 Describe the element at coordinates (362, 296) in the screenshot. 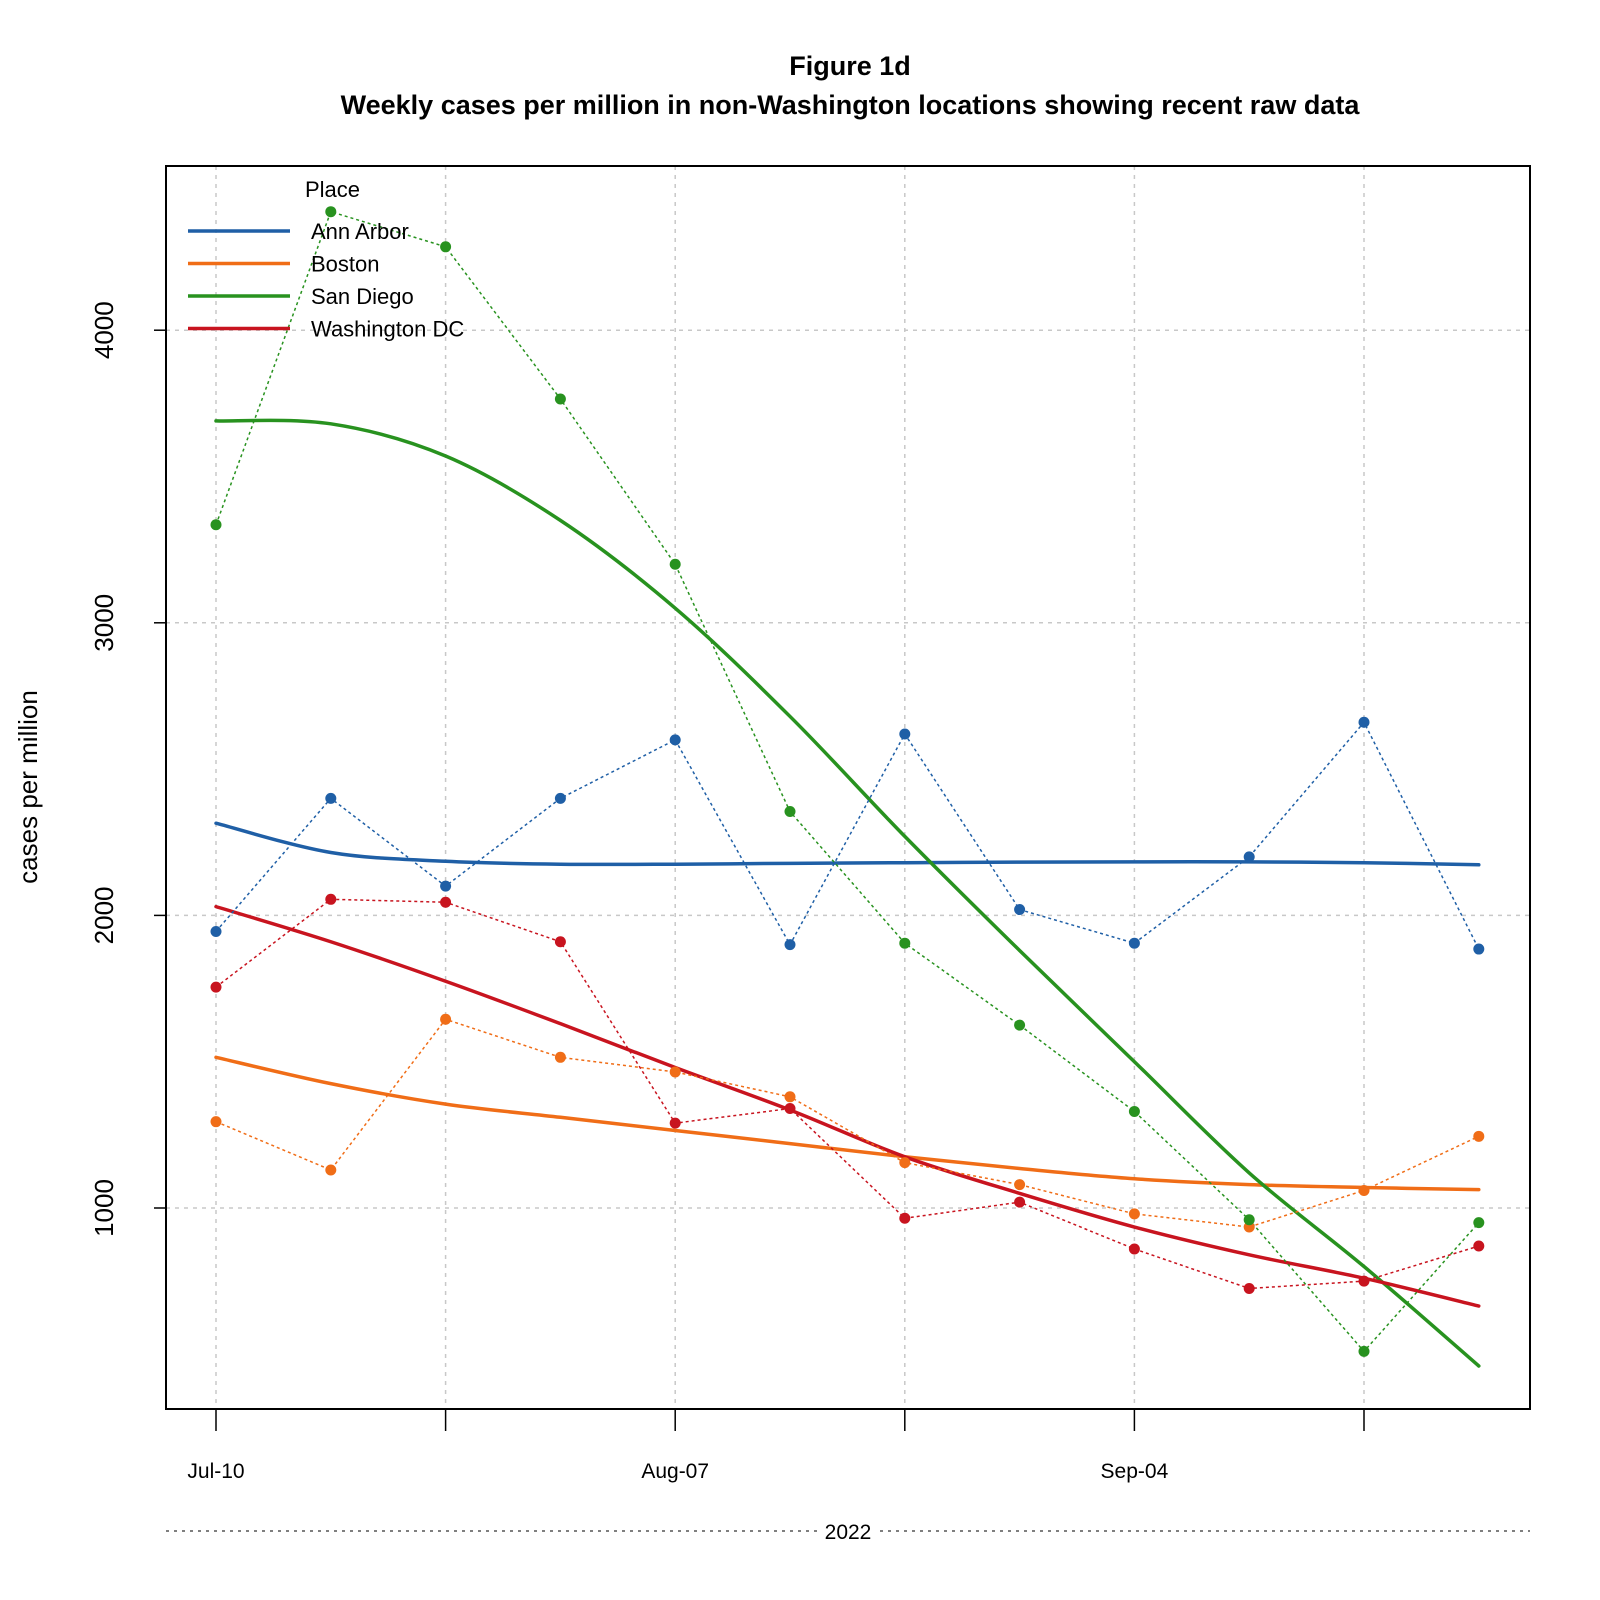

I see `legend-label-san-diego: San Diego` at that location.